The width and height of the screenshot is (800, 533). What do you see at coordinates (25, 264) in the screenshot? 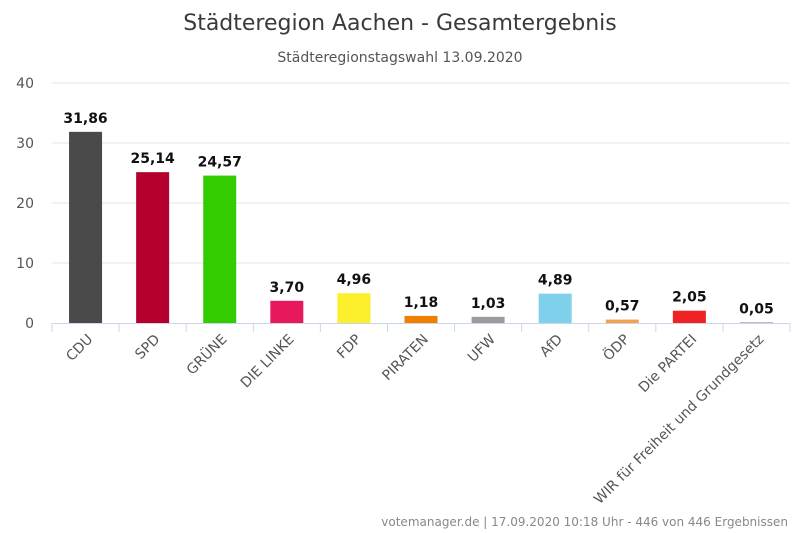
I see `y-tick-label: 10` at bounding box center [25, 264].